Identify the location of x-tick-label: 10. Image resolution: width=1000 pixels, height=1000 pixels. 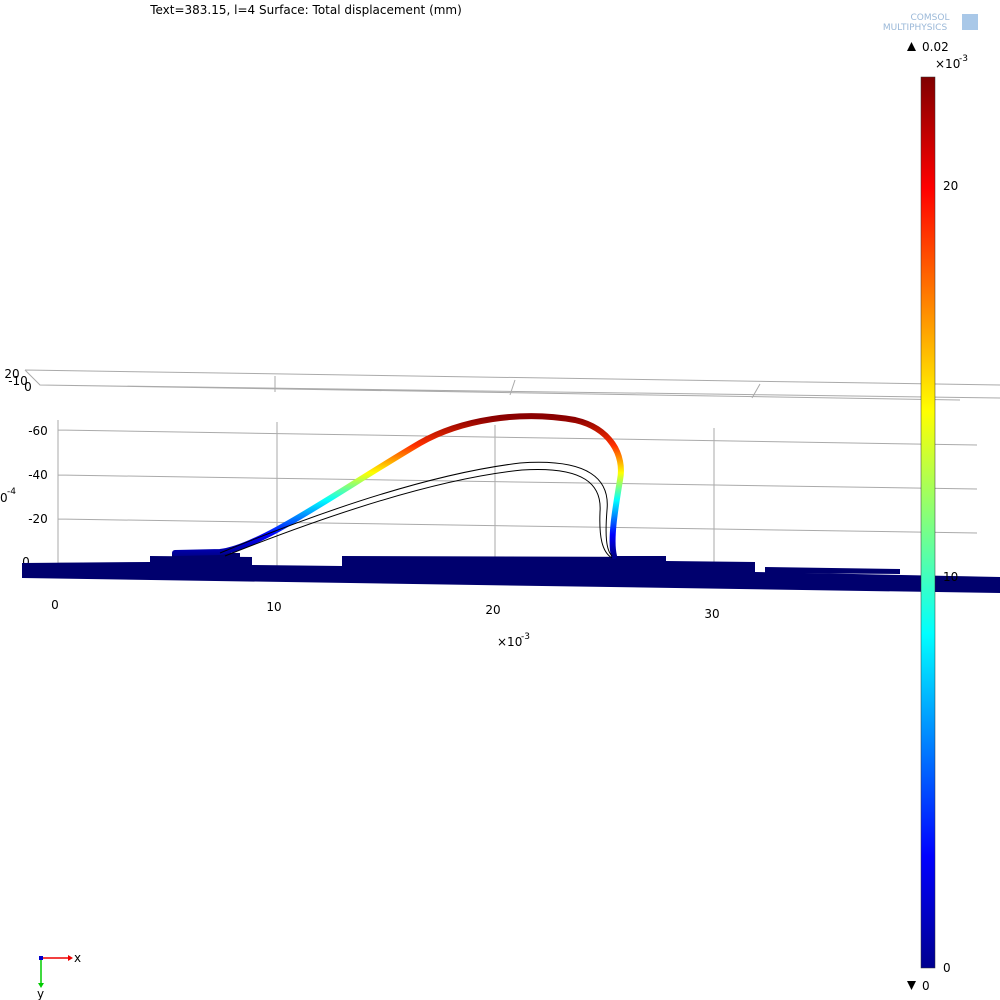
(273, 607).